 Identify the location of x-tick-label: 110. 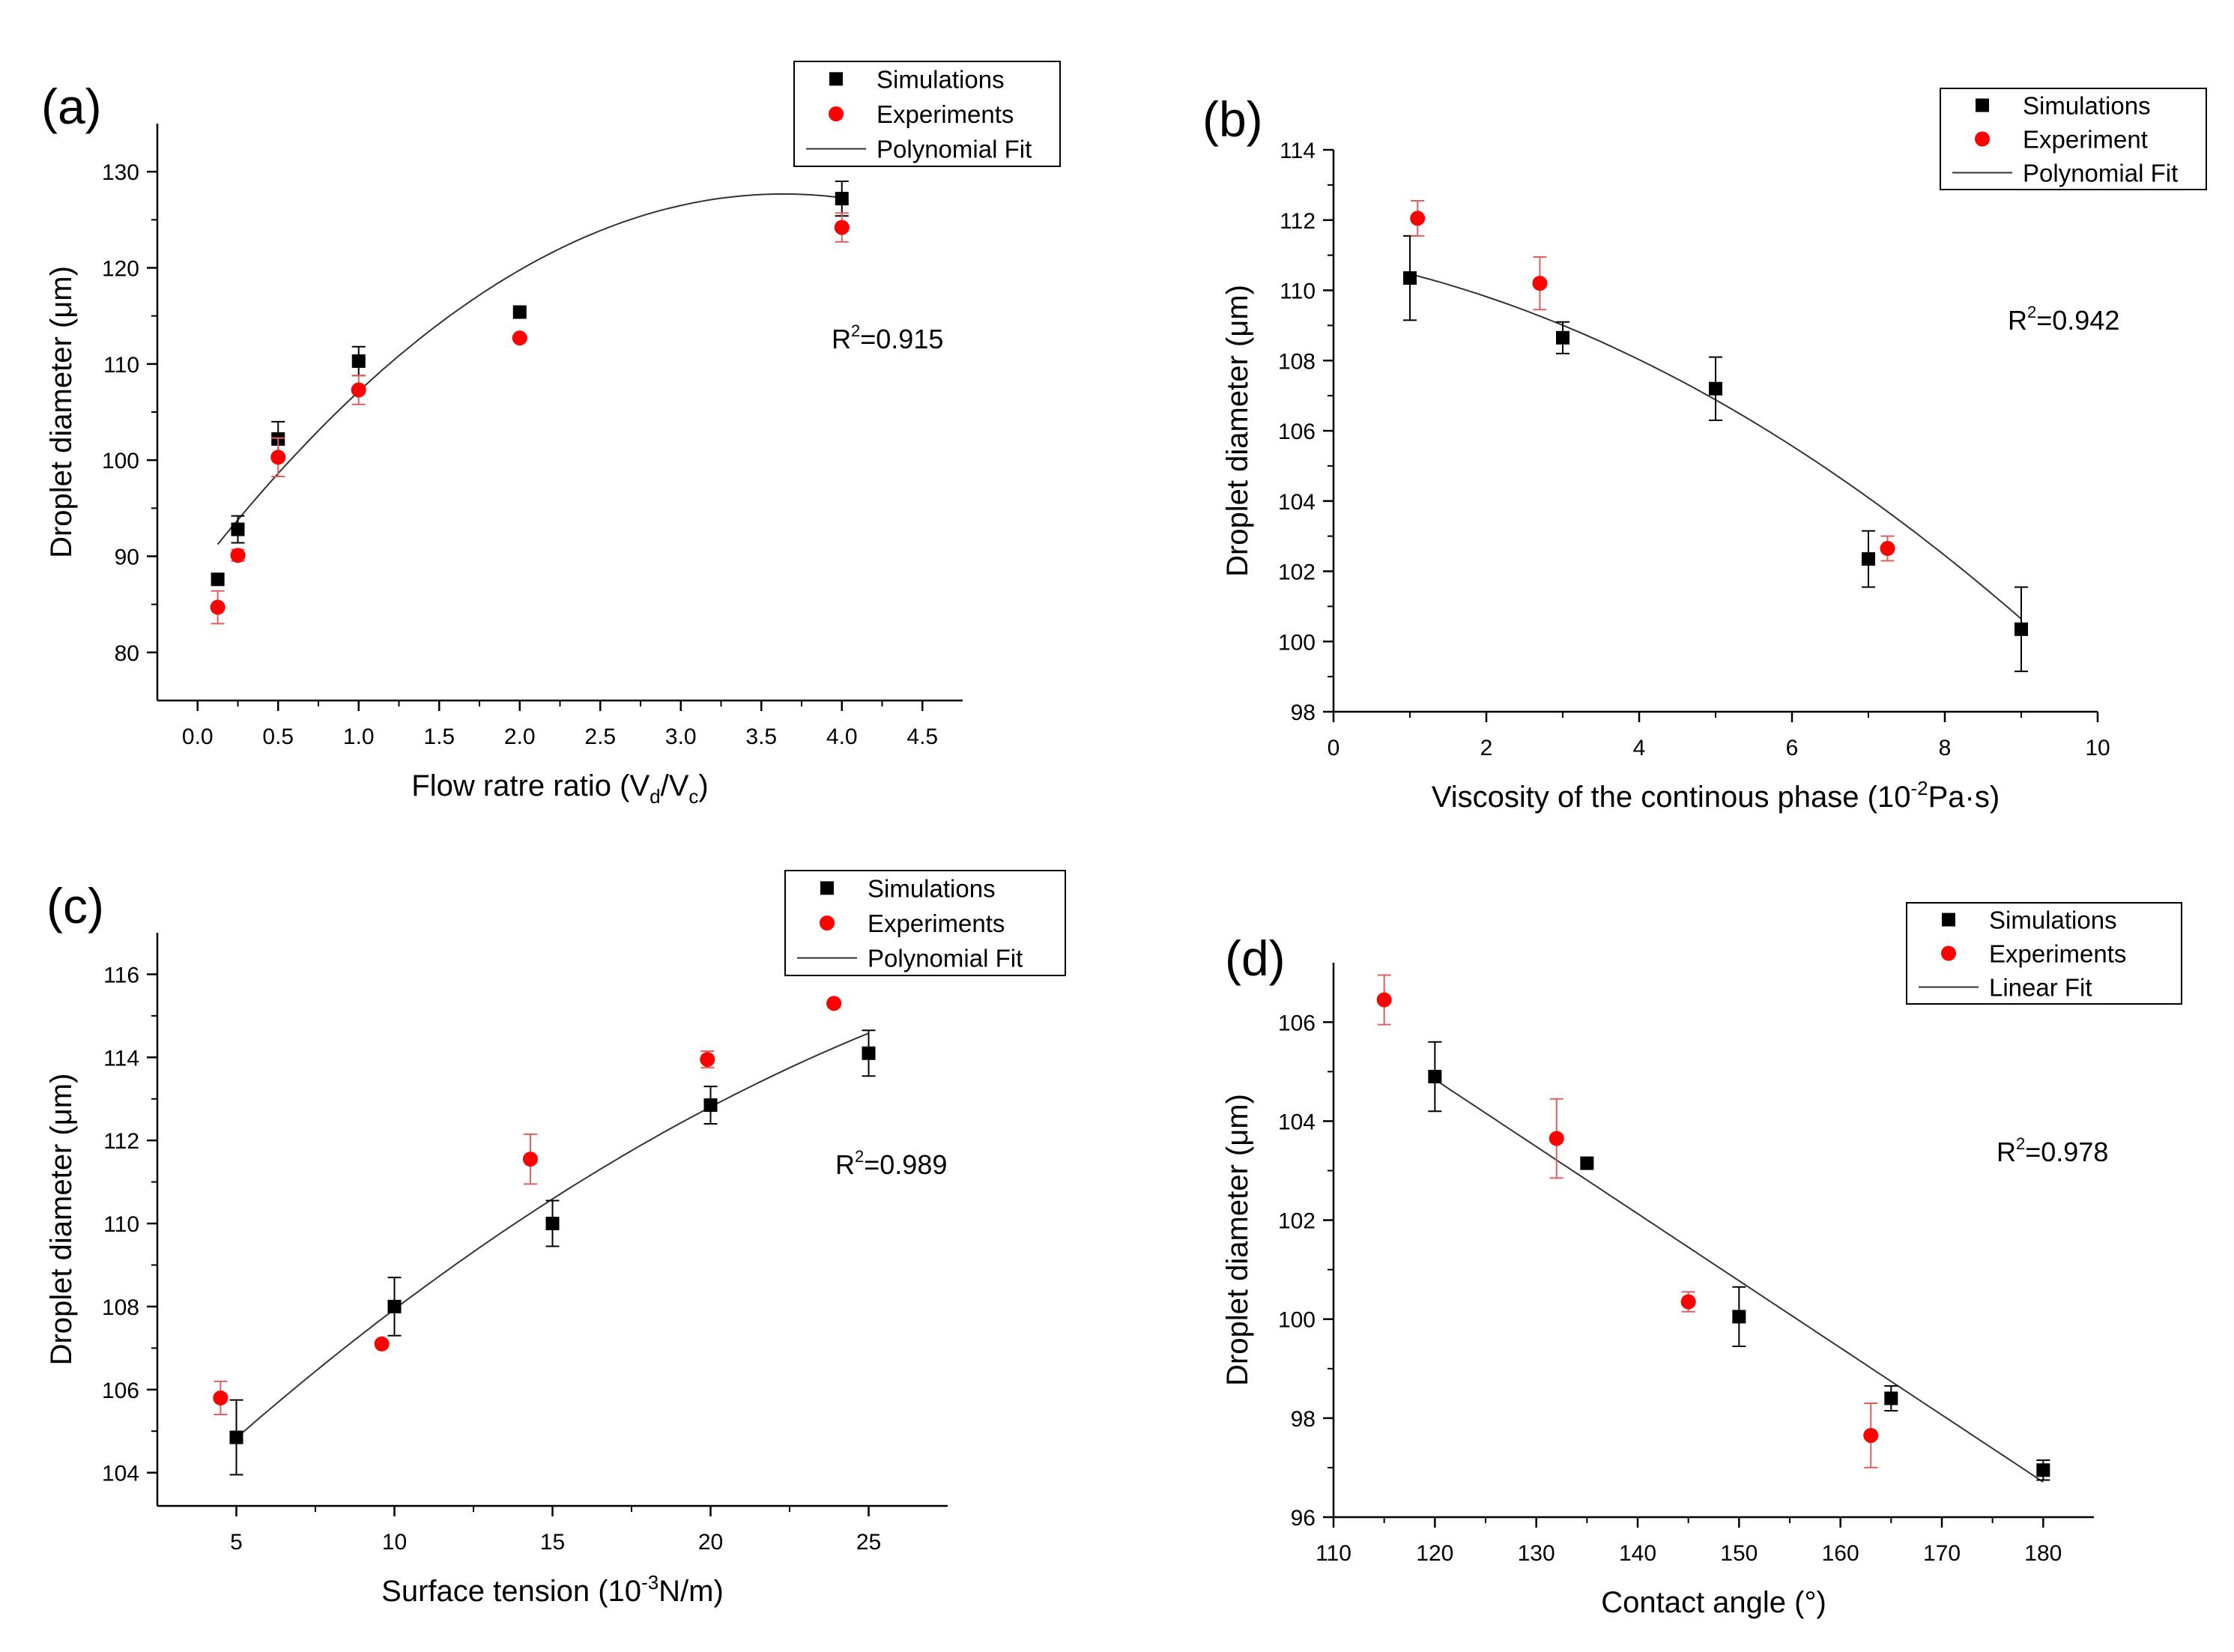
(1333, 1553).